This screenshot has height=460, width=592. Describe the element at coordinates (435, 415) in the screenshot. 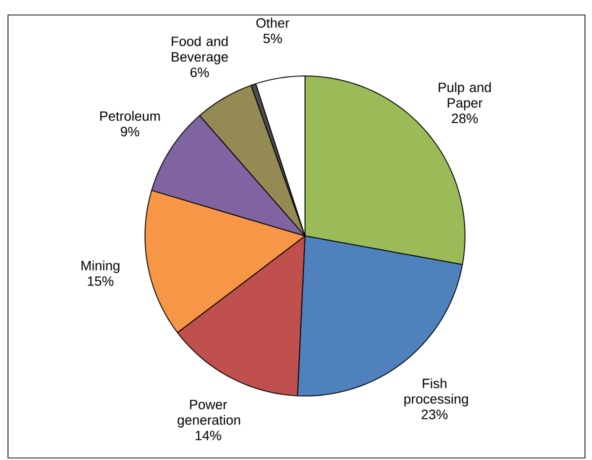

I see `data-label: 23%` at that location.